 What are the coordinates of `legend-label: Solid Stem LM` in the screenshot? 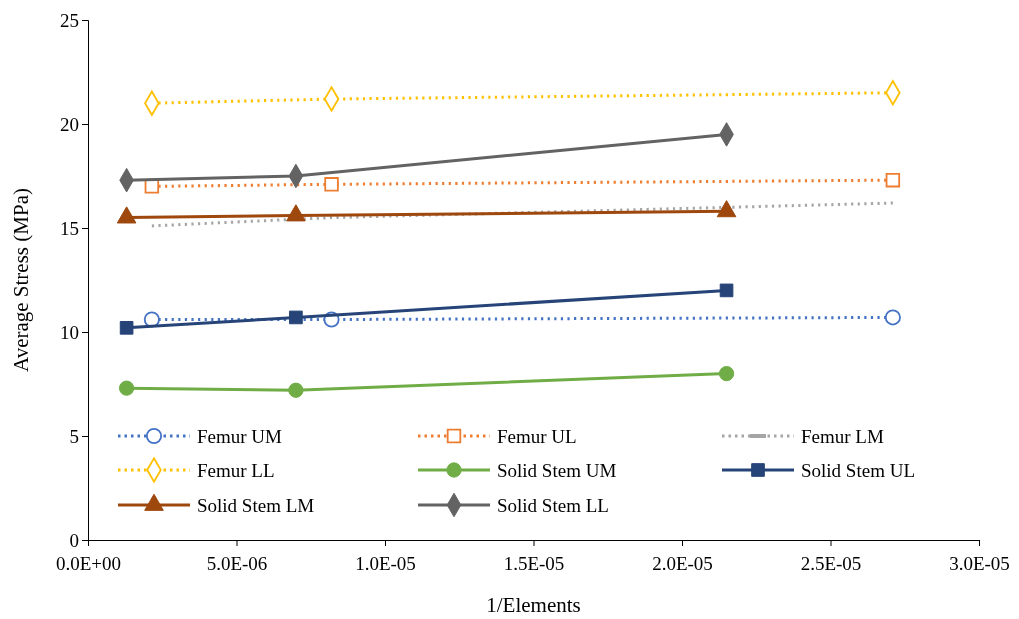 It's located at (256, 505).